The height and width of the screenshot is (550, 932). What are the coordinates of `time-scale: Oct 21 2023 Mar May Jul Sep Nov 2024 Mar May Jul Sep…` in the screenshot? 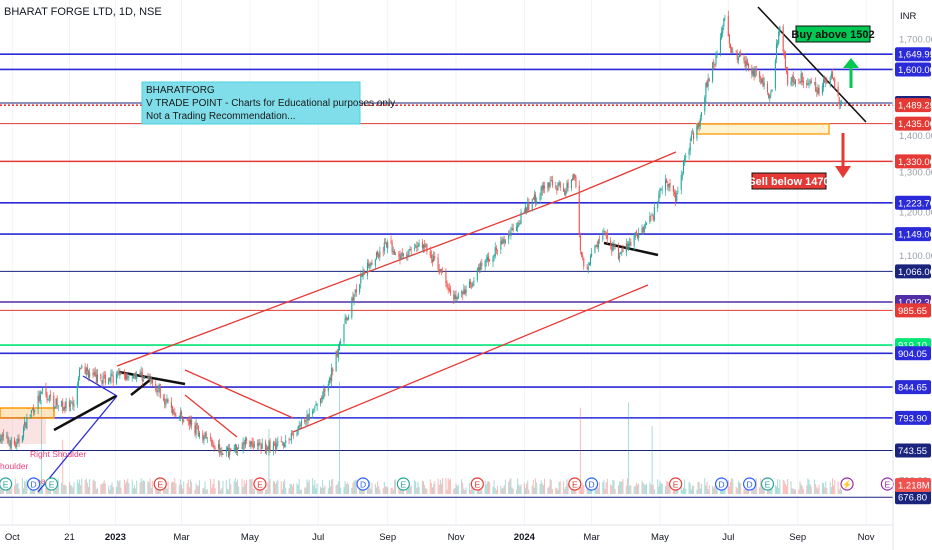 It's located at (440, 537).